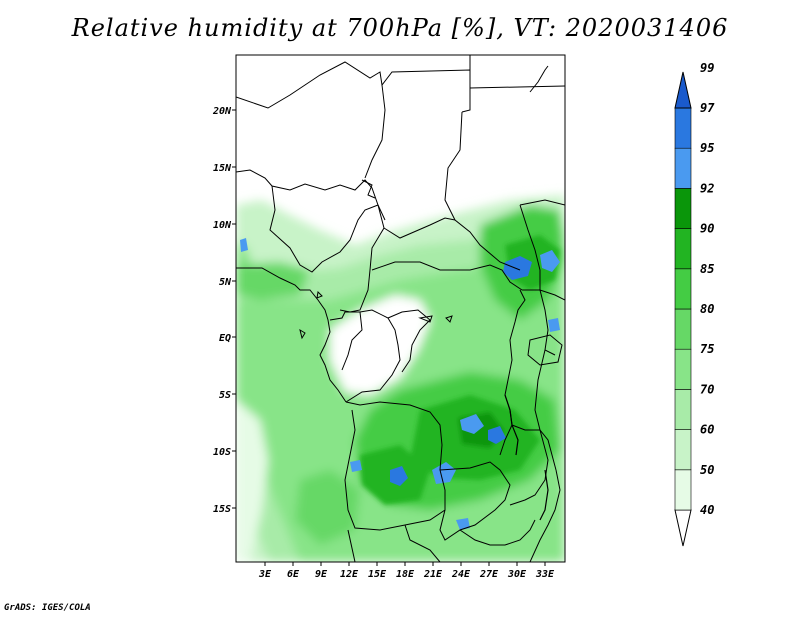 The image size is (800, 618). What do you see at coordinates (707, 309) in the screenshot?
I see `colorbar-label: 80` at bounding box center [707, 309].